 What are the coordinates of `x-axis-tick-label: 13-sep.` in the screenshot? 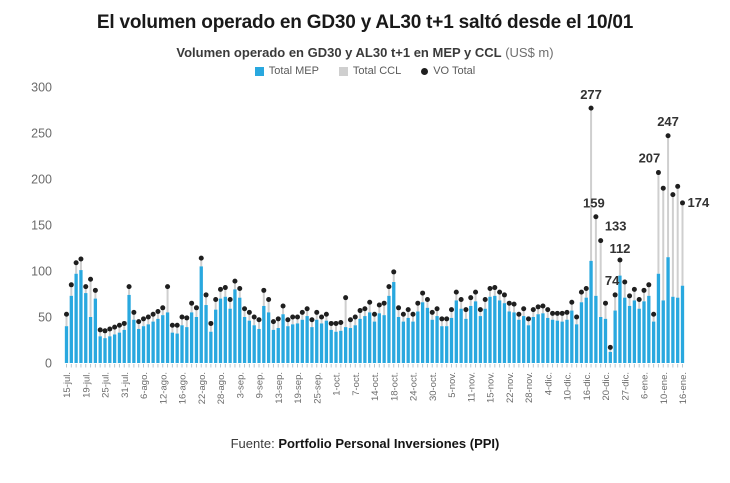 It's located at (279, 388).